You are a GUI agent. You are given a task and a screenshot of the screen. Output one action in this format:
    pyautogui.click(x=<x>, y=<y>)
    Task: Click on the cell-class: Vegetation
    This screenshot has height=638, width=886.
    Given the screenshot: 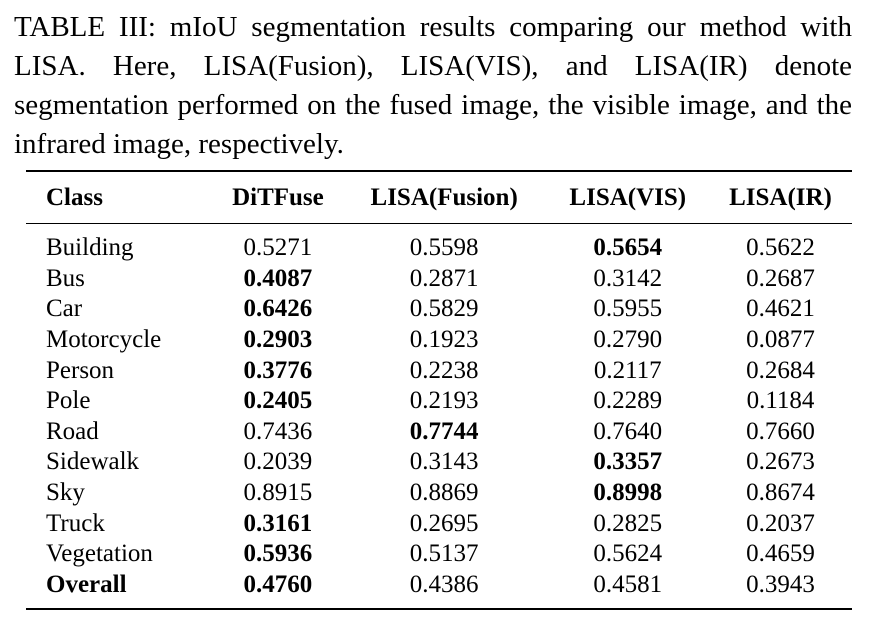 What is the action you would take?
    pyautogui.click(x=99, y=554)
    